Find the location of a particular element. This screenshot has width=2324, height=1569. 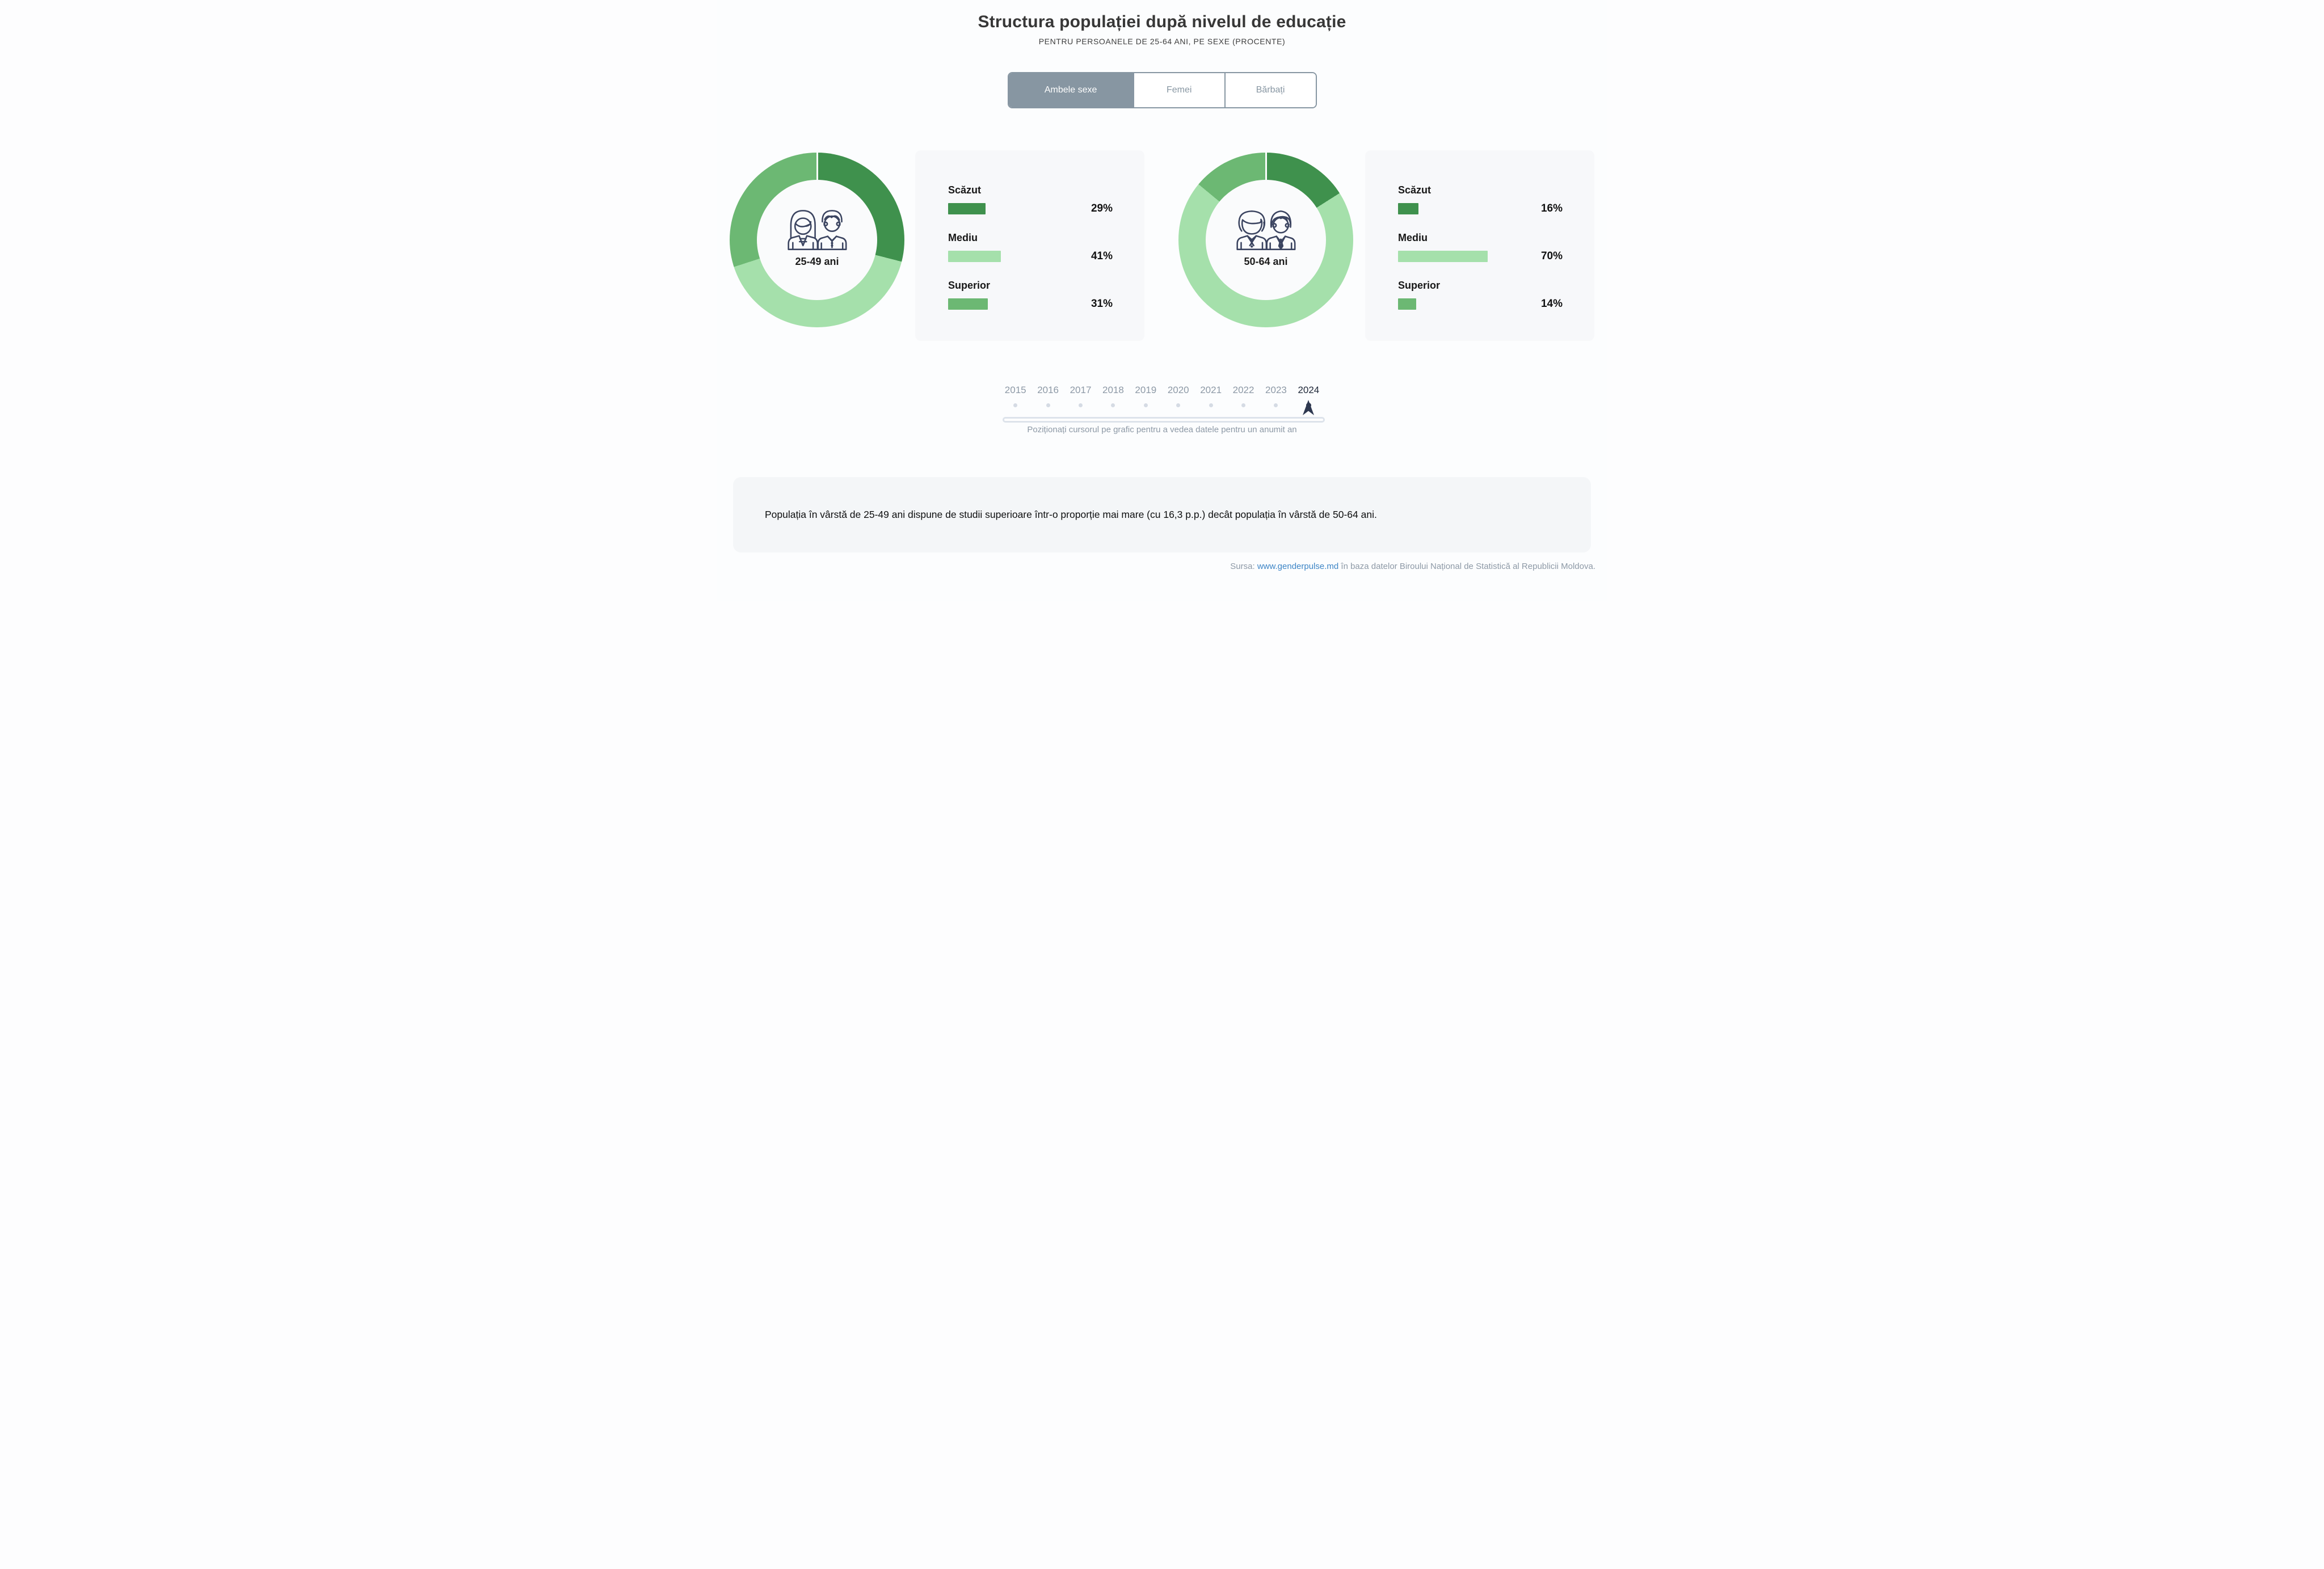

year-2024: 2024 is located at coordinates (1309, 400).